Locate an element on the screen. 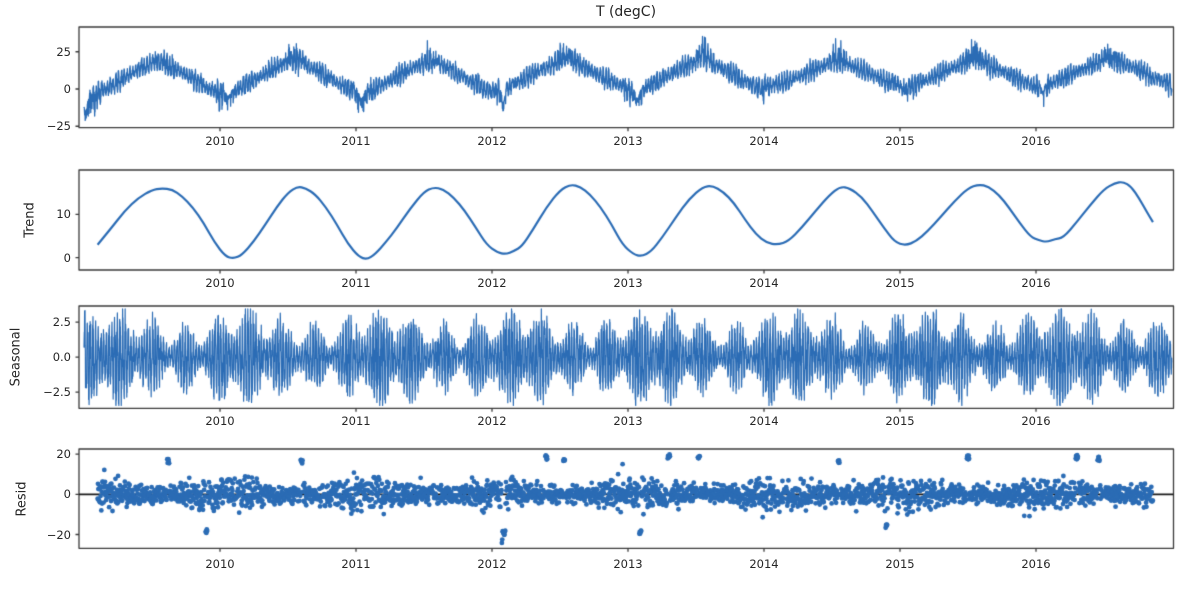 The width and height of the screenshot is (1198, 600). y-tick-label: 25 is located at coordinates (63, 51).